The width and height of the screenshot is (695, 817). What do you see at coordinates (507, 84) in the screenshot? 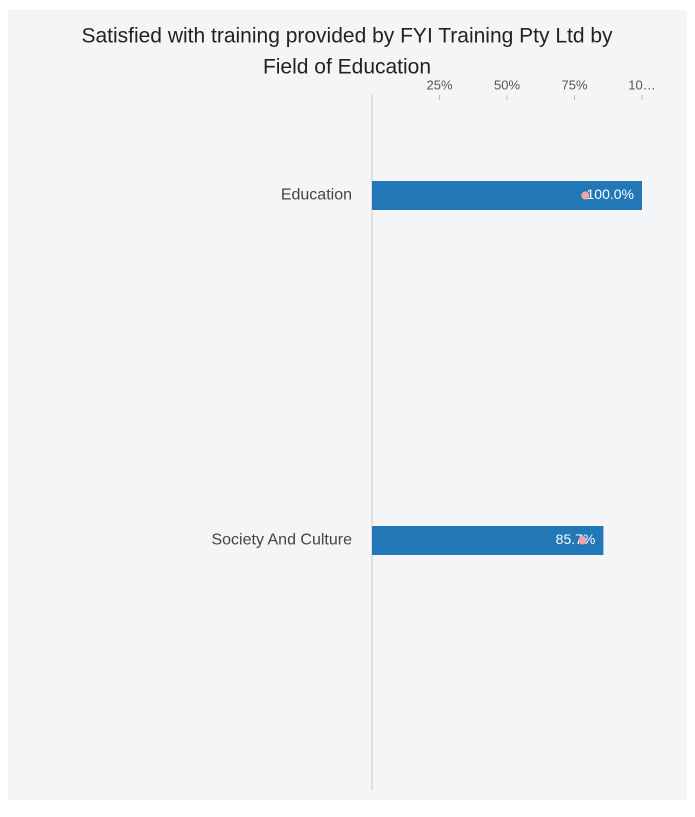
I see `x-tick-label: 50%` at bounding box center [507, 84].